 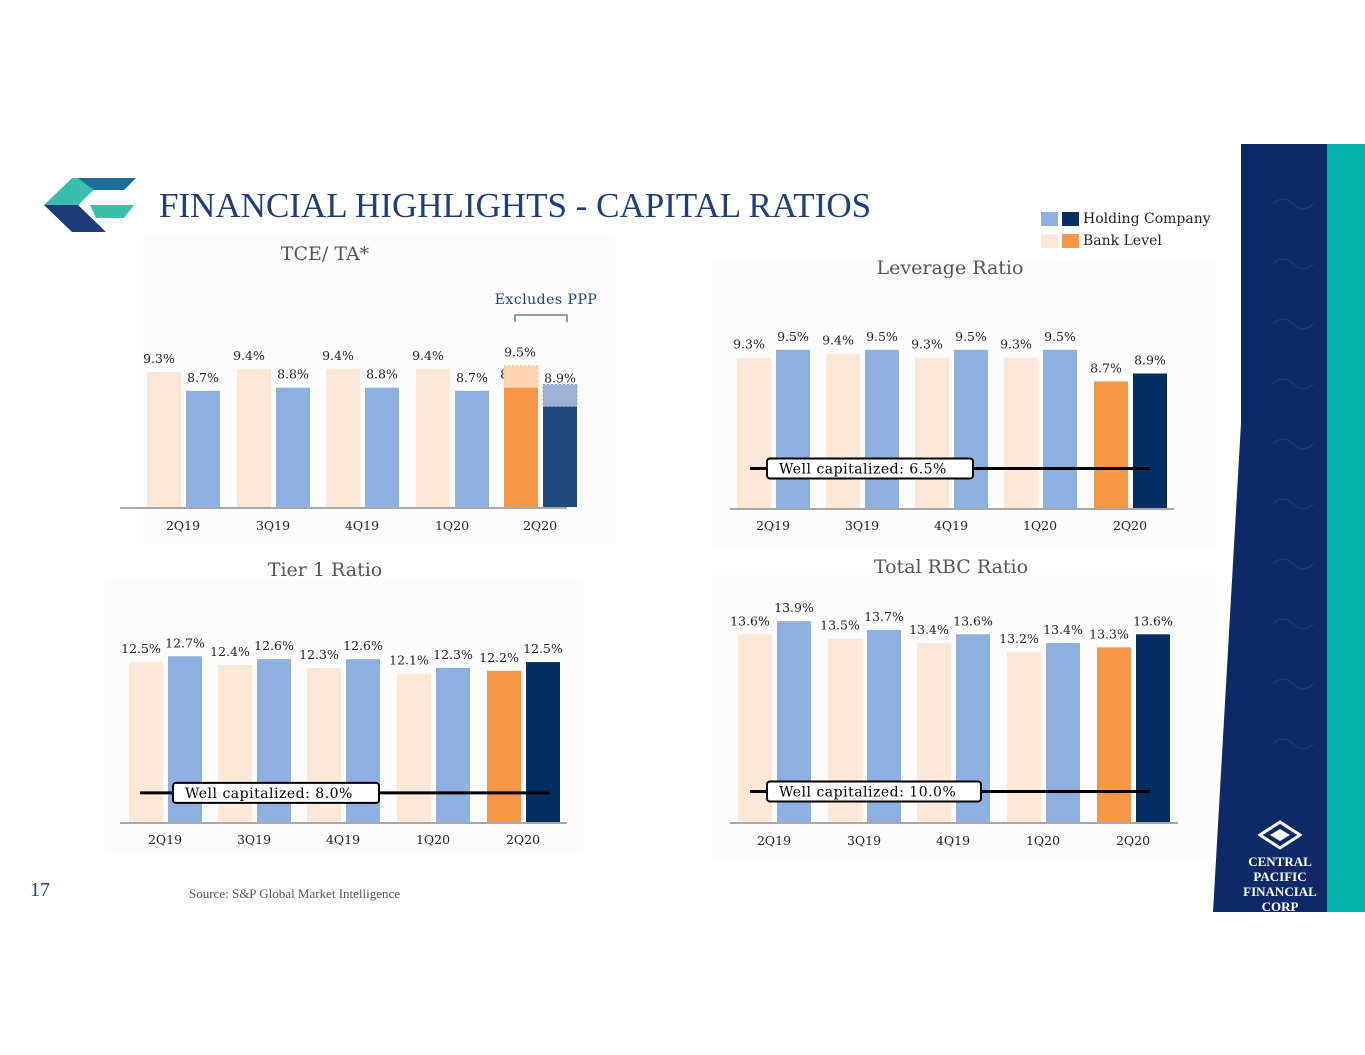 I want to click on bar-holding-excl-ppp, so click(x=560, y=396).